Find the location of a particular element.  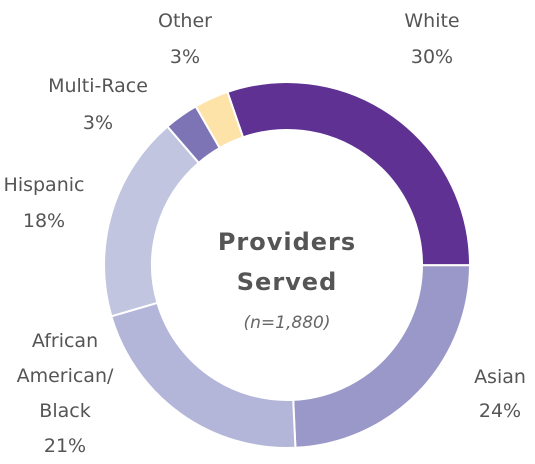

category-label: African American/ Black is located at coordinates (65, 376).